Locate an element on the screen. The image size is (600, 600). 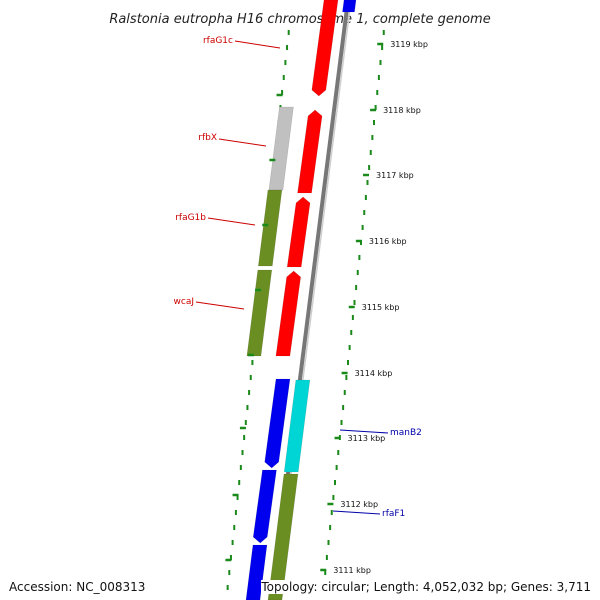
tick-label: 3118 kbp is located at coordinates (402, 110).